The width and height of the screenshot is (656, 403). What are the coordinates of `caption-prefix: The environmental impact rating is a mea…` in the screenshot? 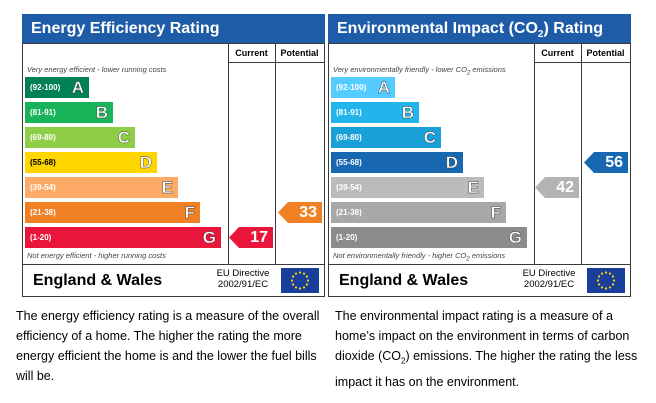 It's located at (482, 336).